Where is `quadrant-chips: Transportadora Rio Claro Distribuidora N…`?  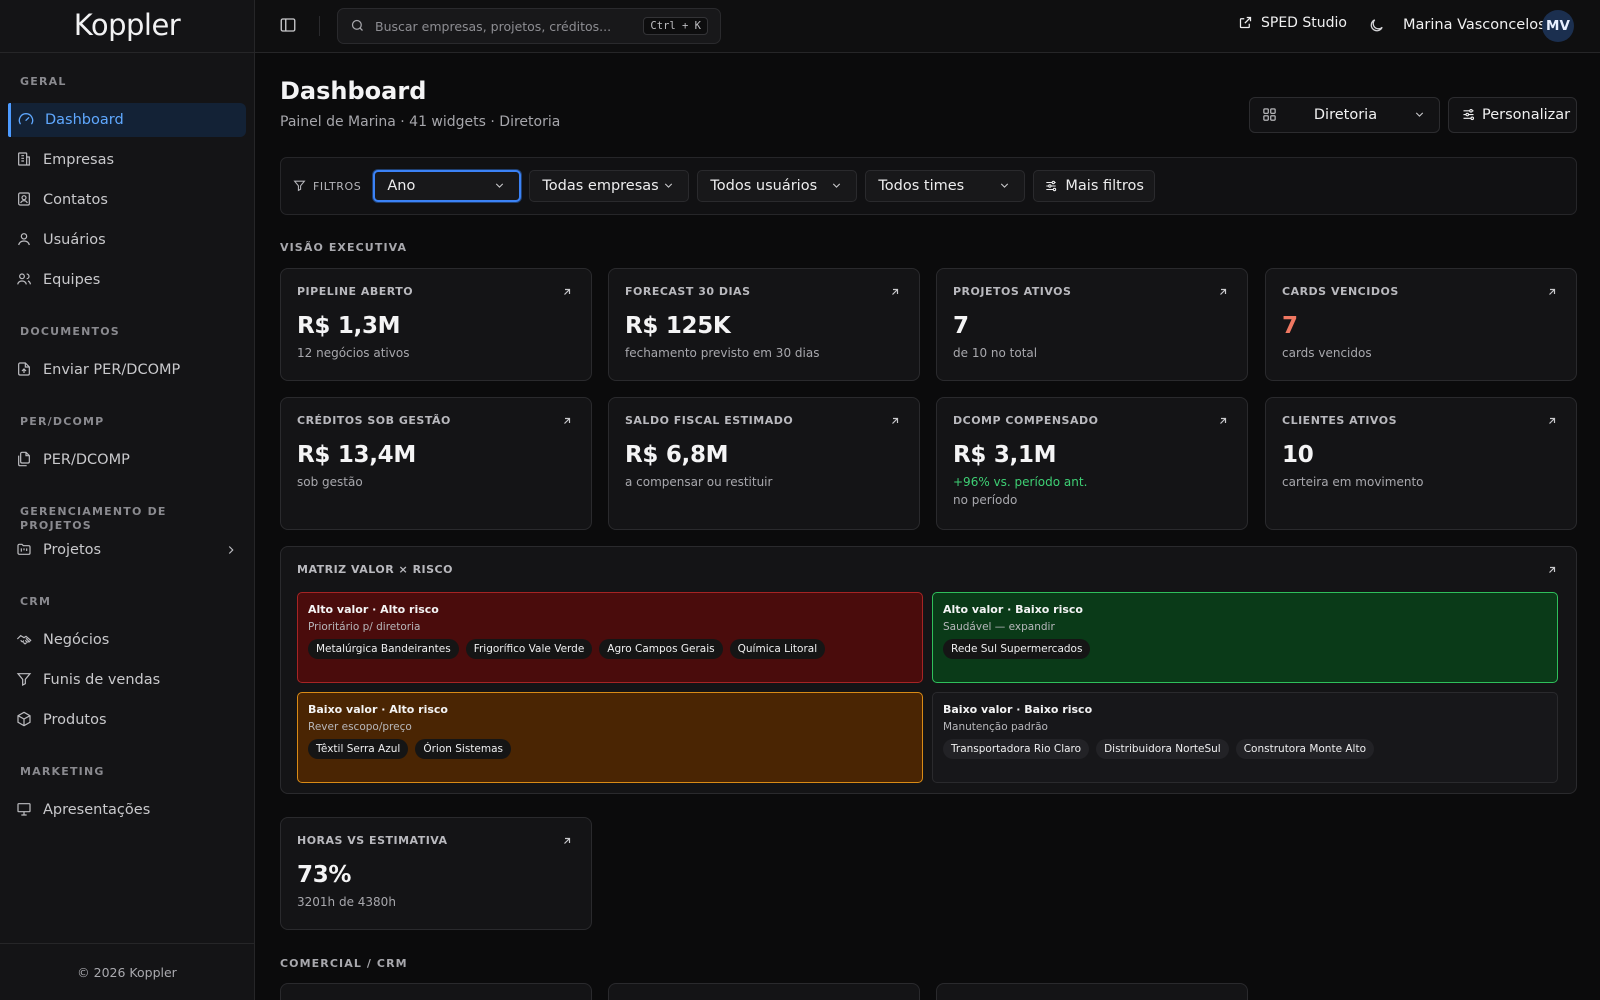 quadrant-chips: Transportadora Rio Claro Distribuidora N… is located at coordinates (1245, 749).